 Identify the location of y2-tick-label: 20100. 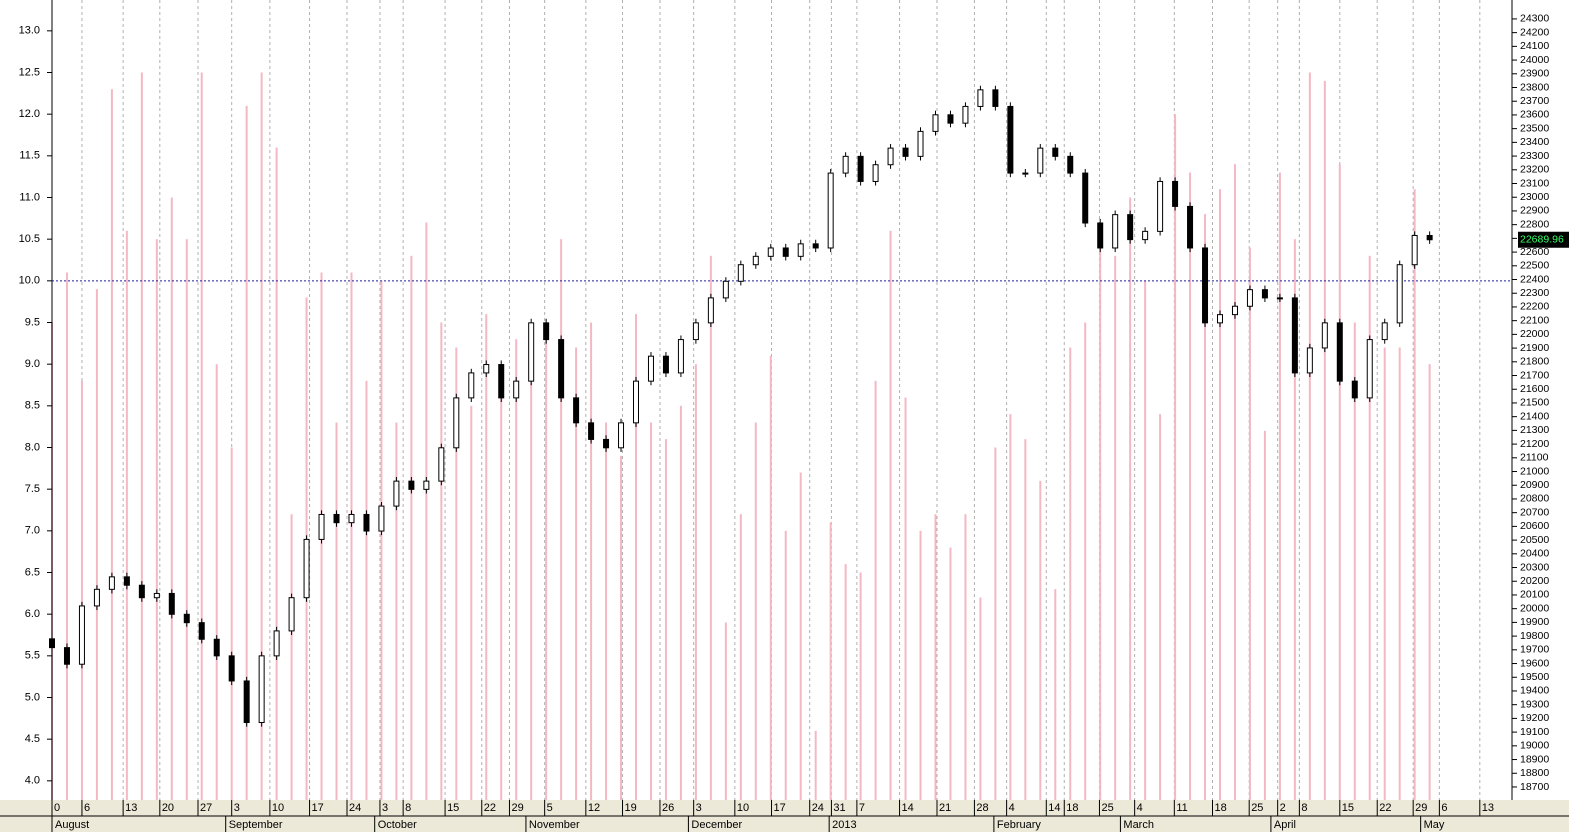
(1534, 595).